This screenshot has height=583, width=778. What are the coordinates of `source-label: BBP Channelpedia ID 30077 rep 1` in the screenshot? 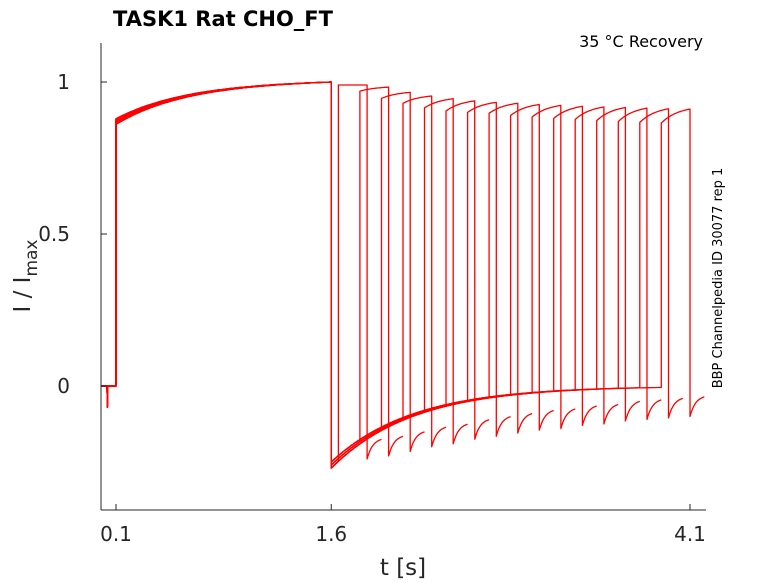 It's located at (718, 278).